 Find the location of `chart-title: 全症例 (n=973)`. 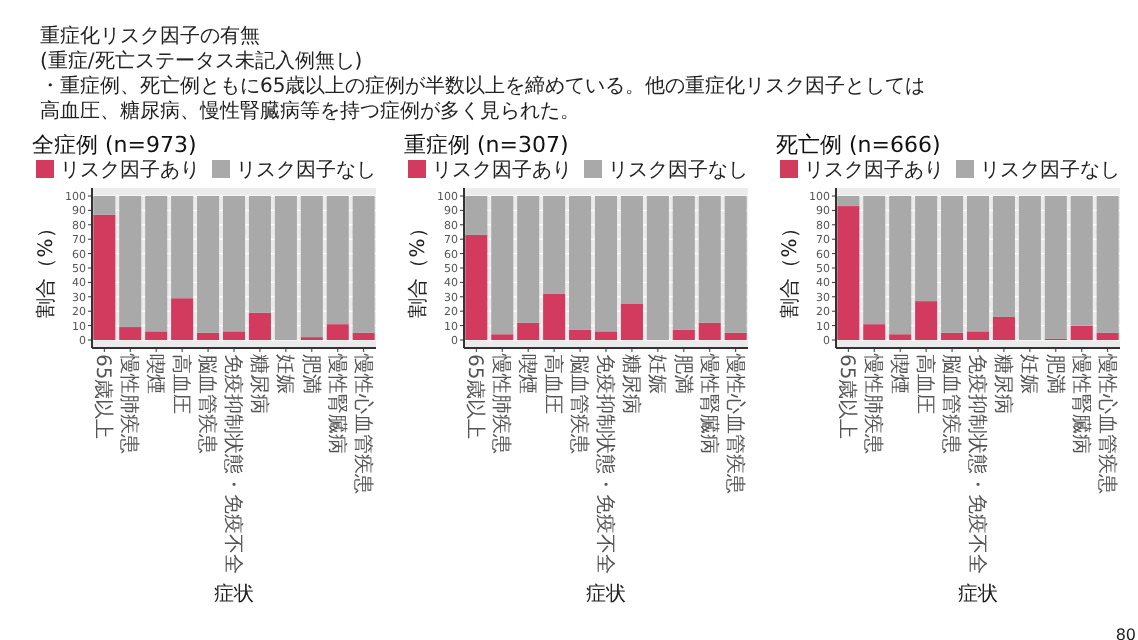

chart-title: 全症例 (n=973) is located at coordinates (114, 145).